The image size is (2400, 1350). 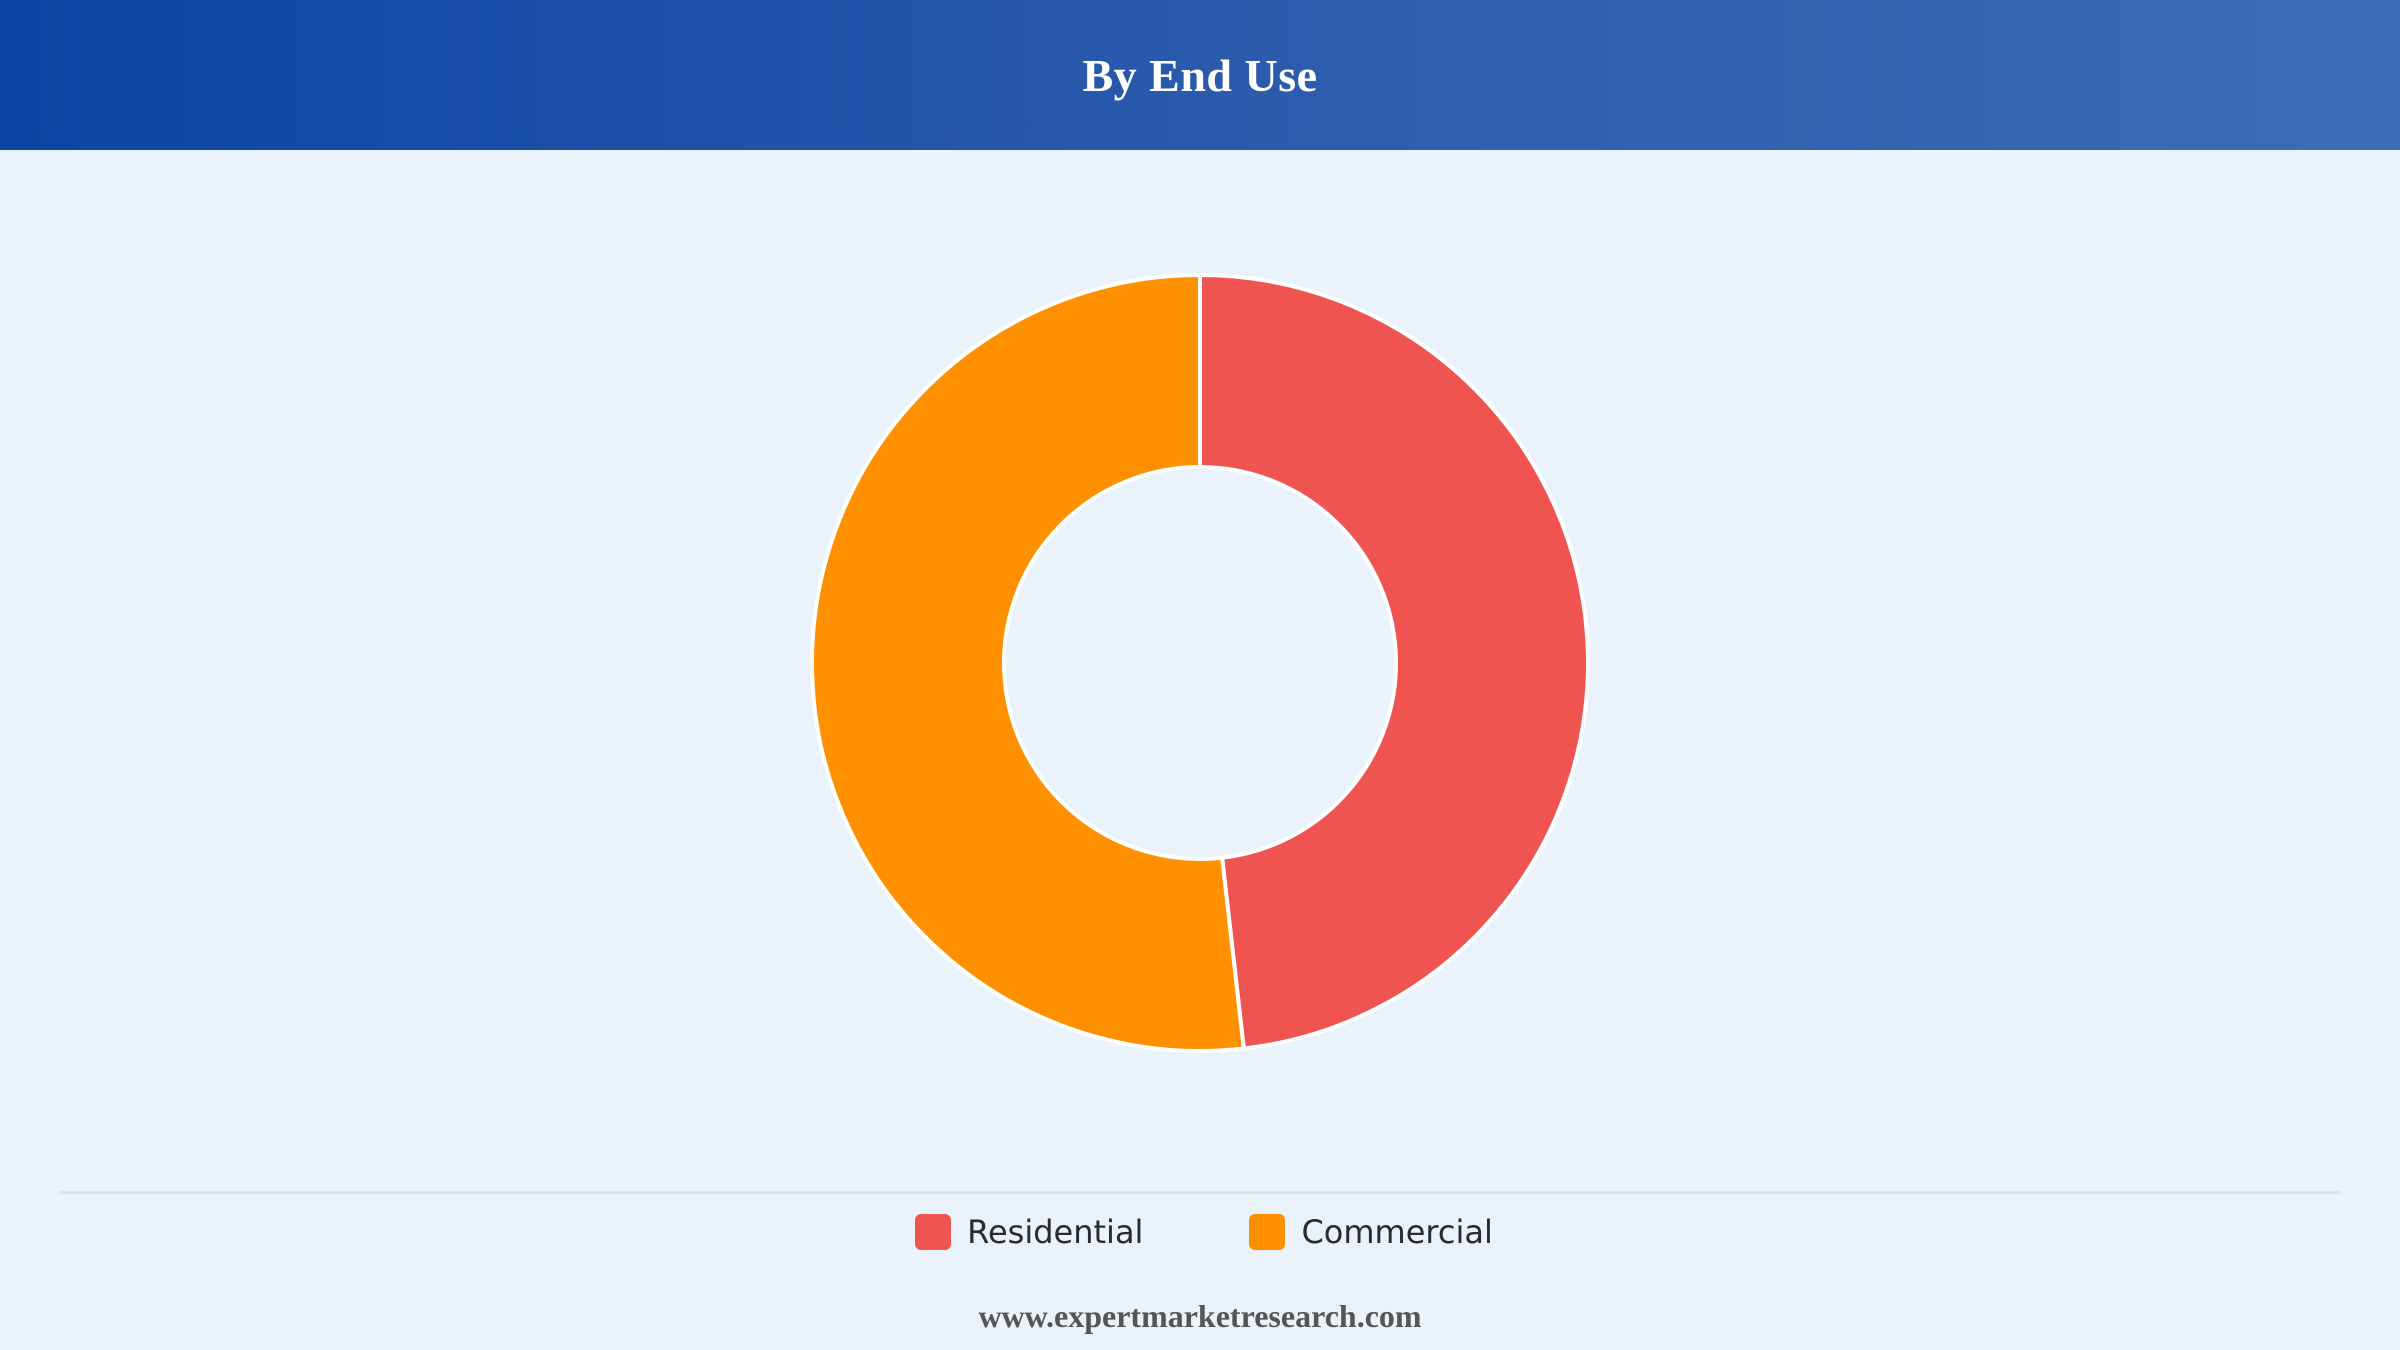 I want to click on source-url: www.expertmarketresearch.com, so click(x=1200, y=1316).